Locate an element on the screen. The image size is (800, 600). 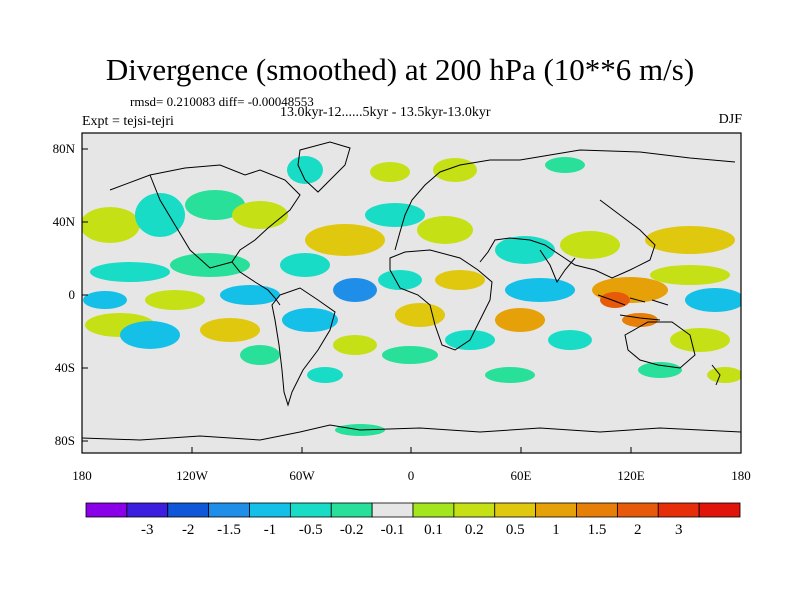
coastline-antarctica is located at coordinates (411, 432).